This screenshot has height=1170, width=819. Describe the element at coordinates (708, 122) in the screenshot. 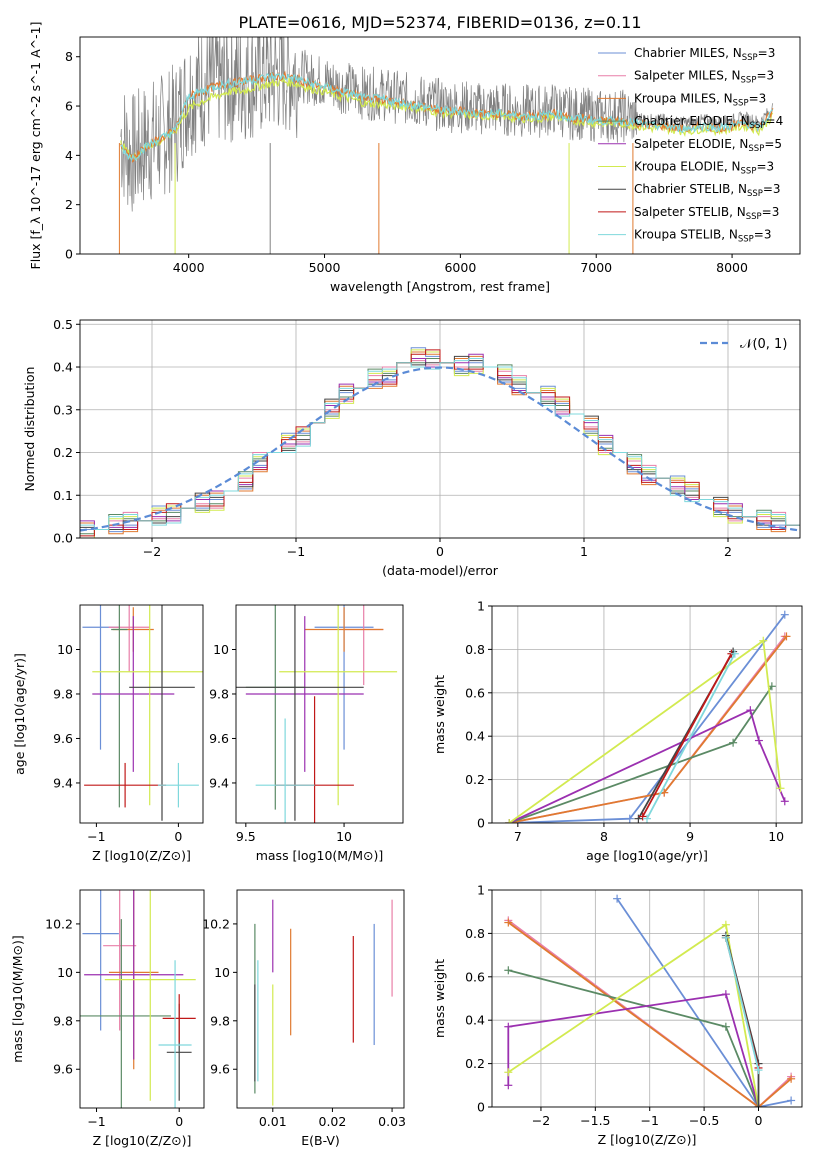

I see `legend-label: Chabrier ELODIE, NSSP=4` at that location.